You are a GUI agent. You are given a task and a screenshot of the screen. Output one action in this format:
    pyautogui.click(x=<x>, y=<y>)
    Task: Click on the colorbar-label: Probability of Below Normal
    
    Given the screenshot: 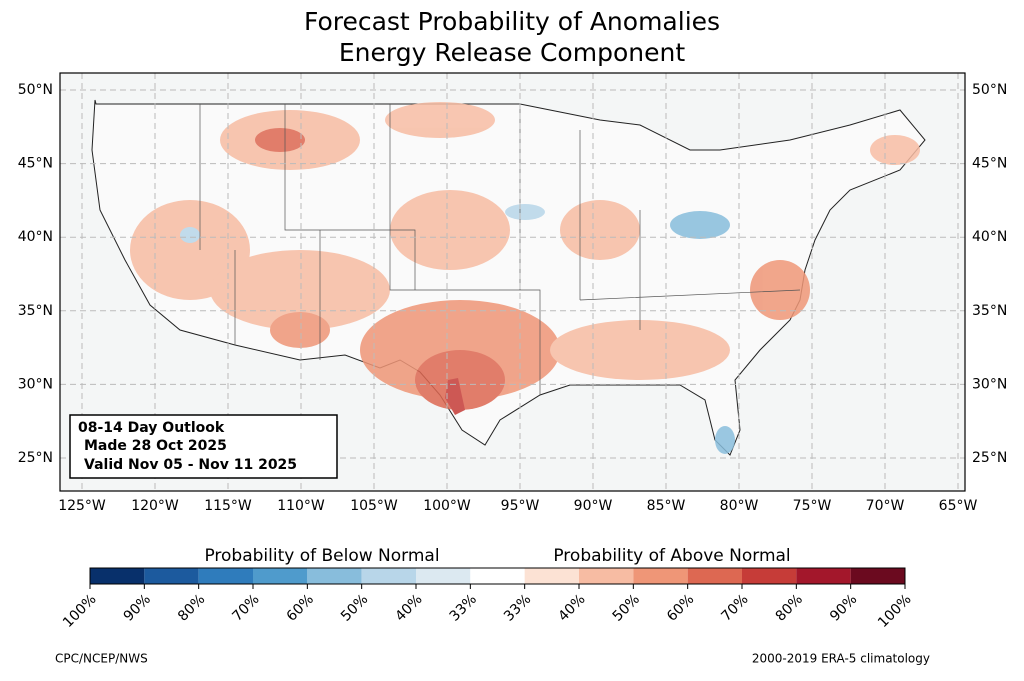 What is the action you would take?
    pyautogui.click(x=321, y=556)
    